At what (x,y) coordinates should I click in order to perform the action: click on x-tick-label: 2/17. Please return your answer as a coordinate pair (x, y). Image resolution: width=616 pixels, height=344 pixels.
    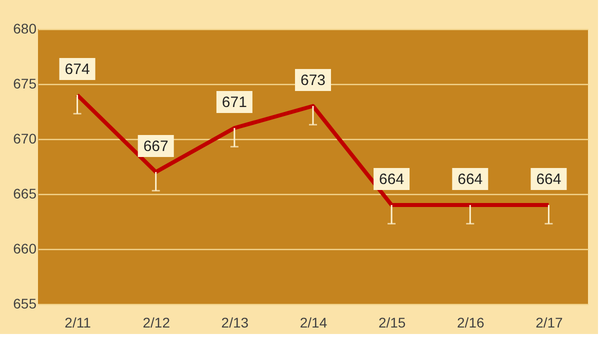
    Looking at the image, I should click on (550, 322).